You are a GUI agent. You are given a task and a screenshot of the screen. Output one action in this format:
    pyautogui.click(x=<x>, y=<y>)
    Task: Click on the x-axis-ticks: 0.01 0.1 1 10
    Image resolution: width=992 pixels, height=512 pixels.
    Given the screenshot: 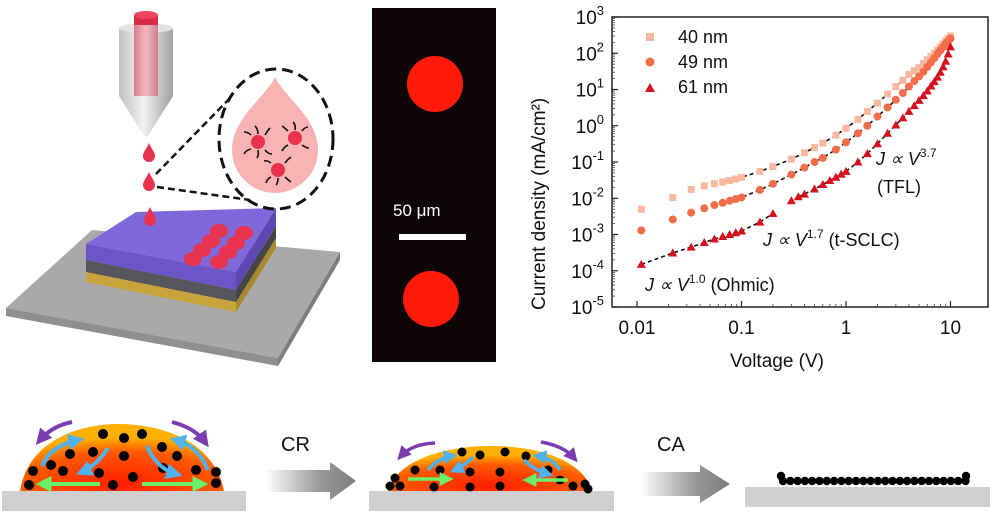 What is the action you would take?
    pyautogui.click(x=790, y=320)
    